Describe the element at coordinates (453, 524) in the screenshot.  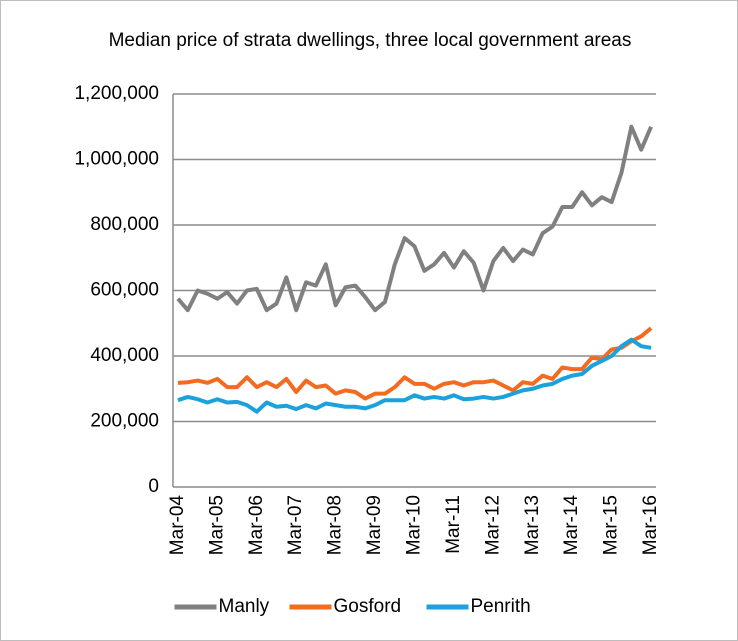
I see `x-tick-label: Mar-11` at that location.